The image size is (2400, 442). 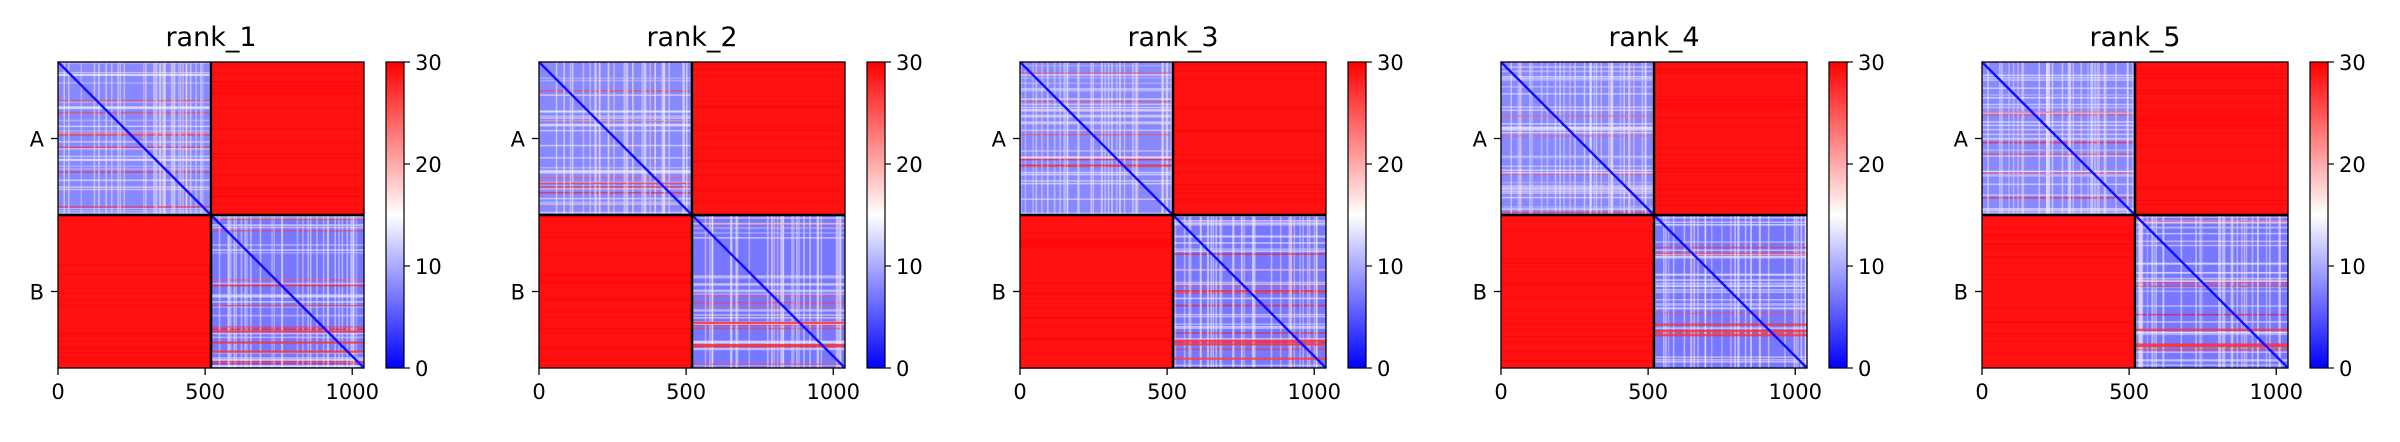 I want to click on panel-rank_2: rank_2 0 500 1000 A B 0 10 20 30, so click(x=717, y=213).